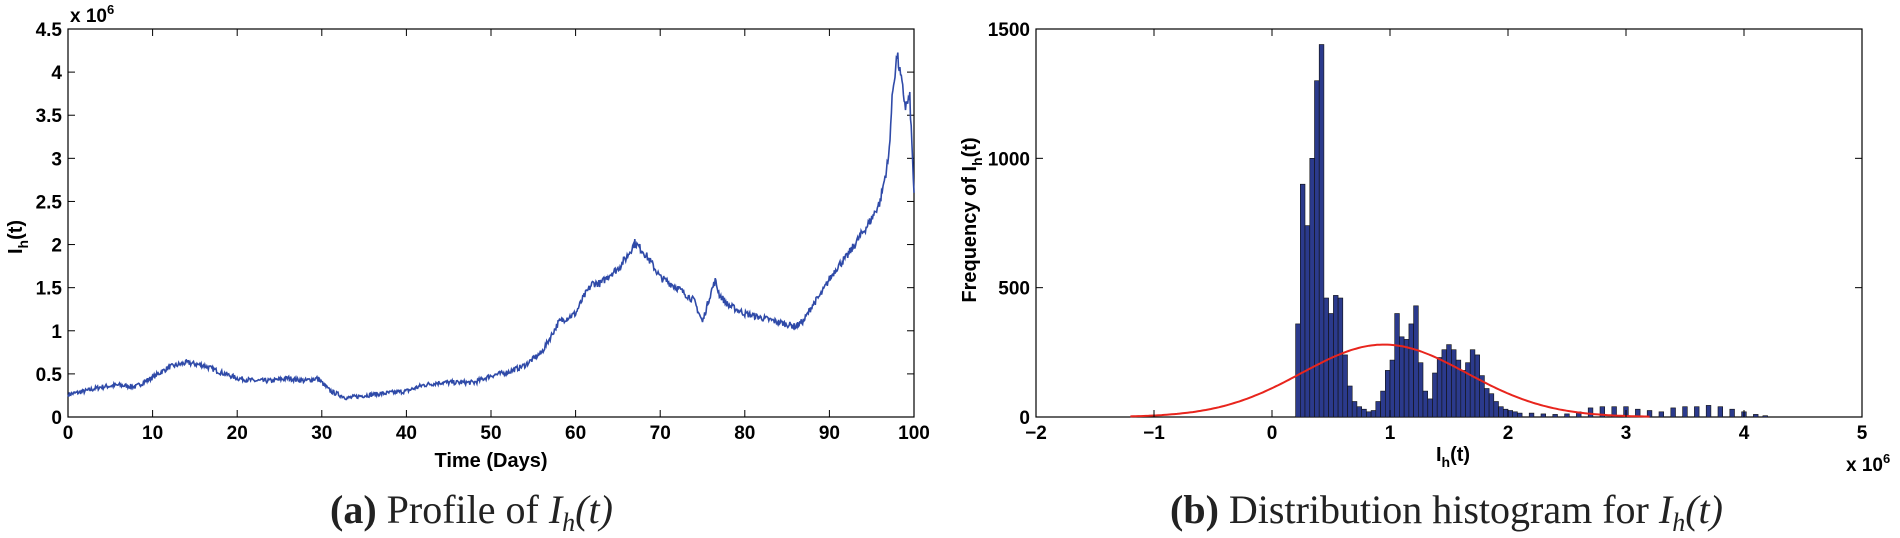 The height and width of the screenshot is (538, 1900). Describe the element at coordinates (92, 14) in the screenshot. I see `panel-a-y-multiplier: x 106` at that location.